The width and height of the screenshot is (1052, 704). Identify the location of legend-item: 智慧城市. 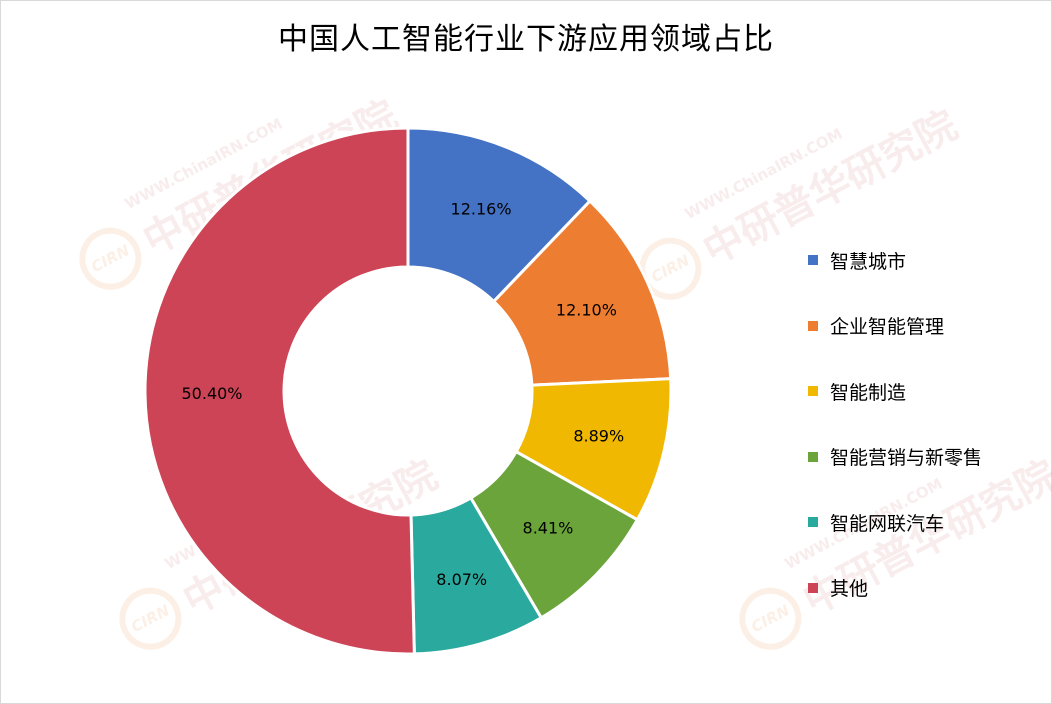
(895, 260).